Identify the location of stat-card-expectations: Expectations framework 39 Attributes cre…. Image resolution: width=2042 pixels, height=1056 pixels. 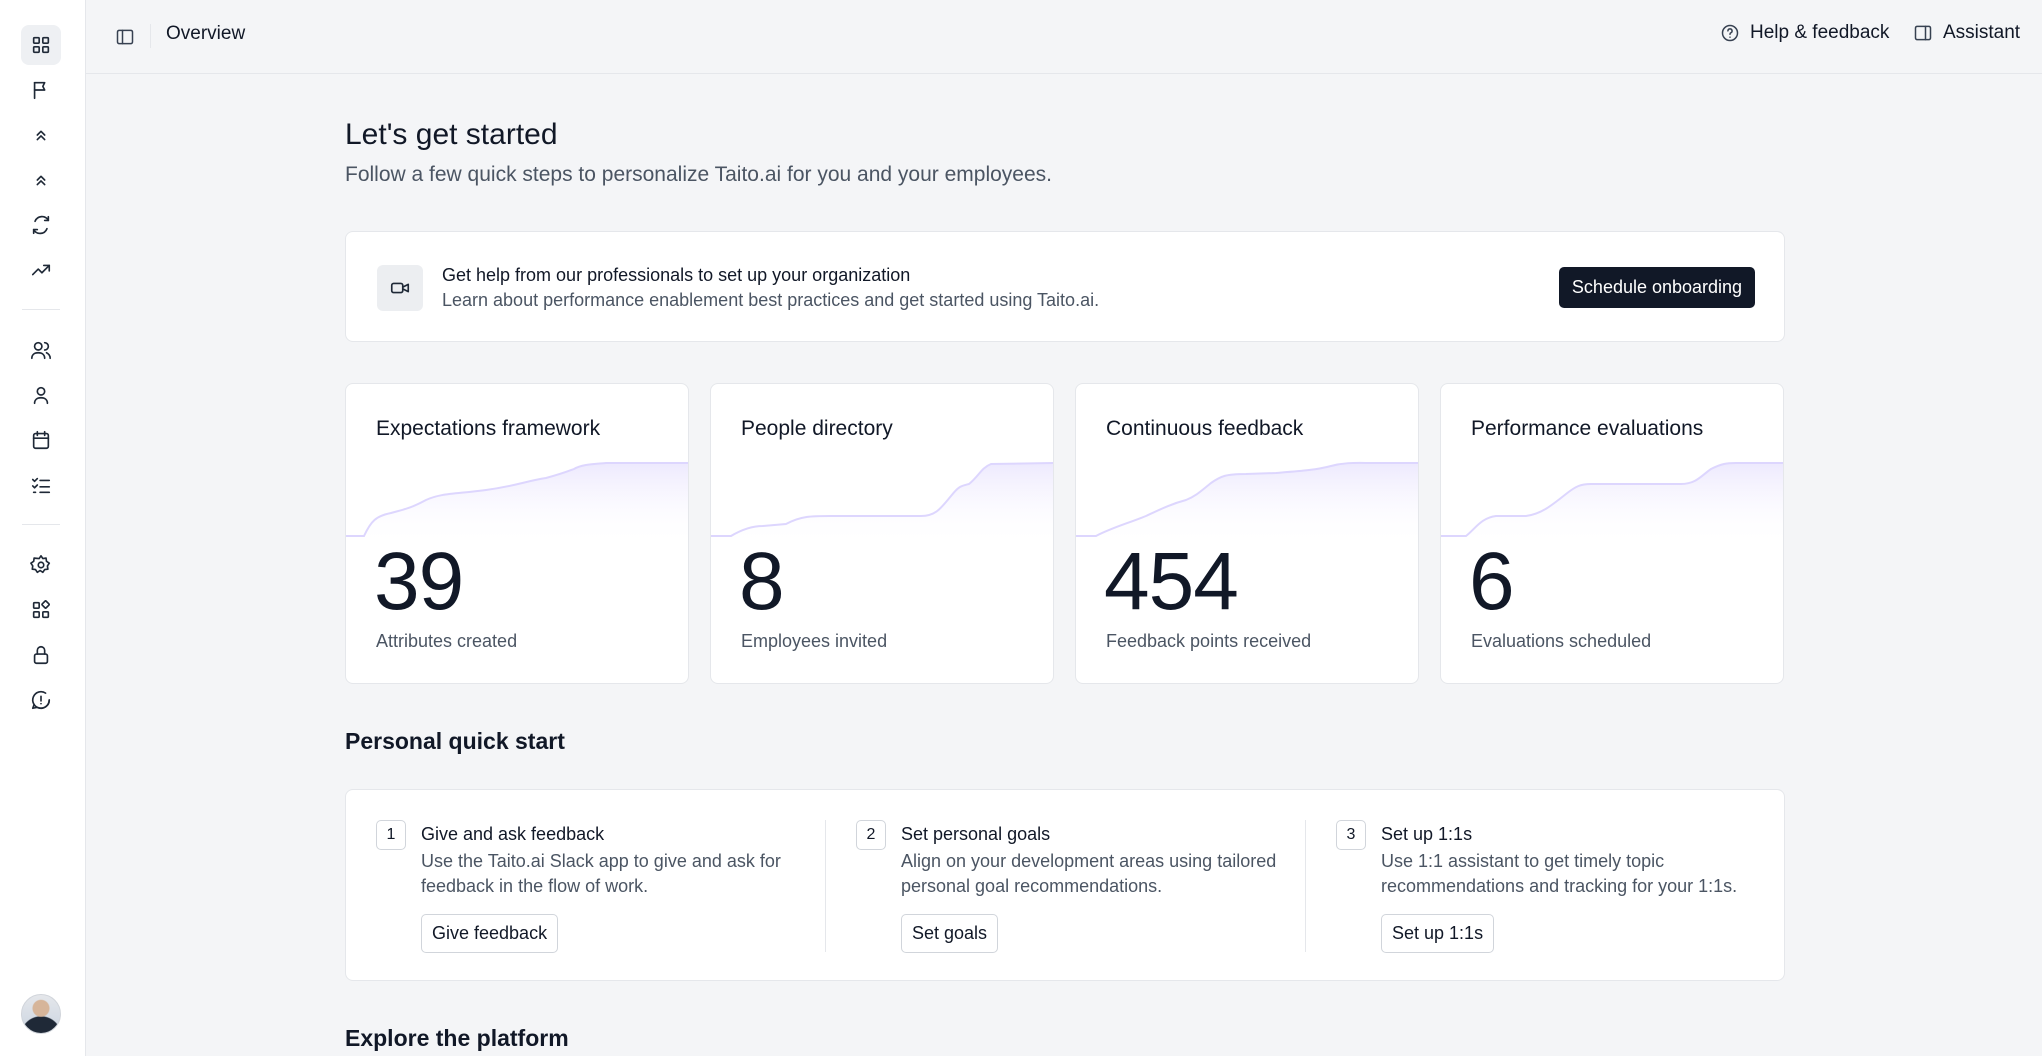
(517, 533).